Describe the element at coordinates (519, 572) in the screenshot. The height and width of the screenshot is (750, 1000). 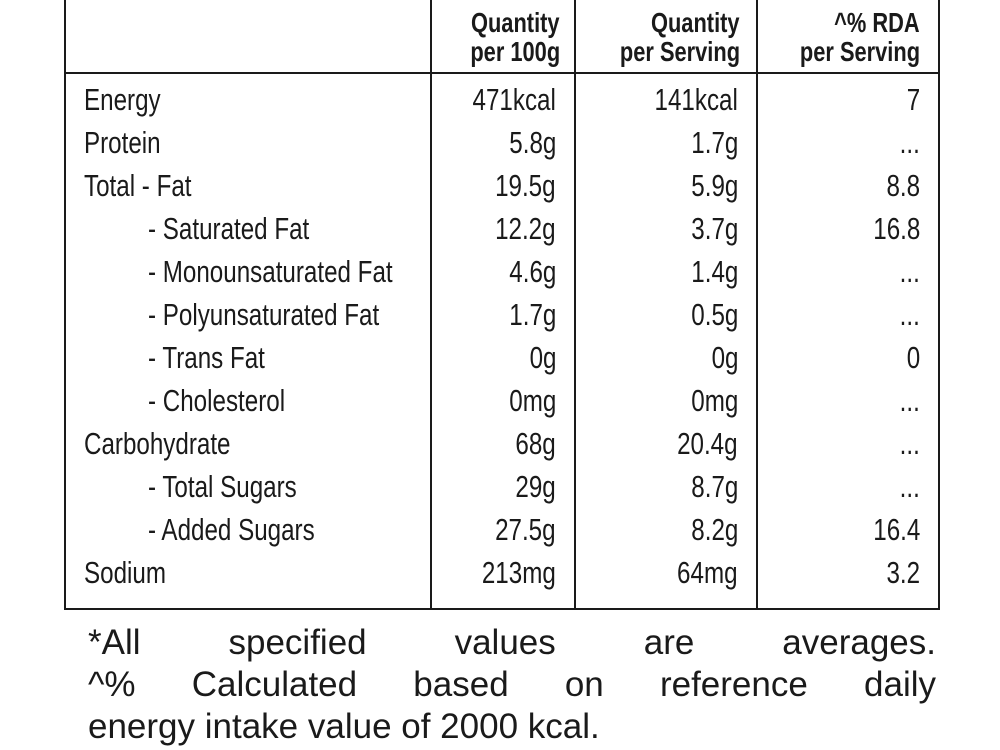
I see `value-per-100g-text: 213mg` at that location.